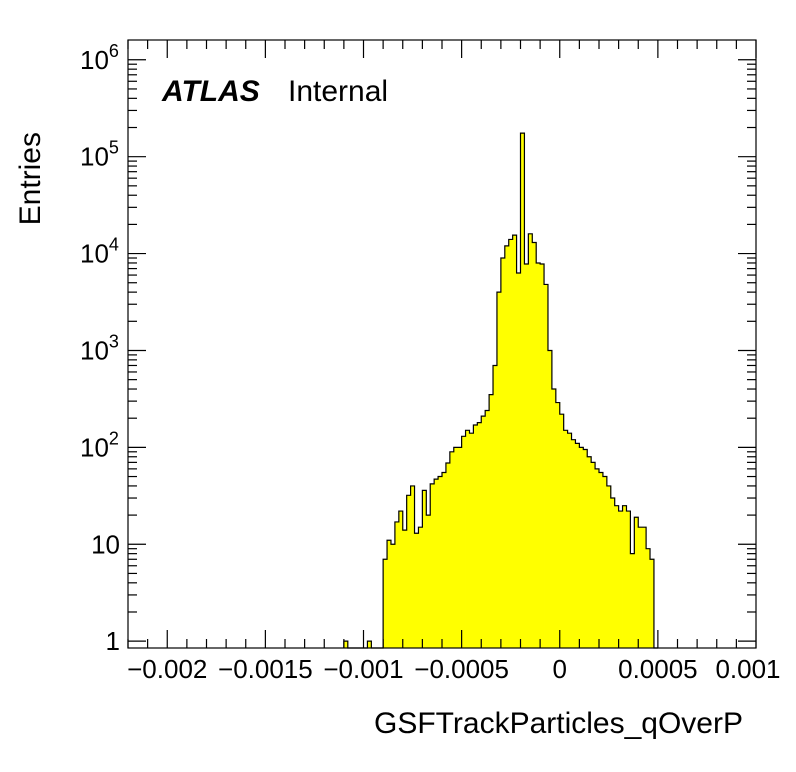  What do you see at coordinates (265, 669) in the screenshot?
I see `x-tick-label: −0.0015` at bounding box center [265, 669].